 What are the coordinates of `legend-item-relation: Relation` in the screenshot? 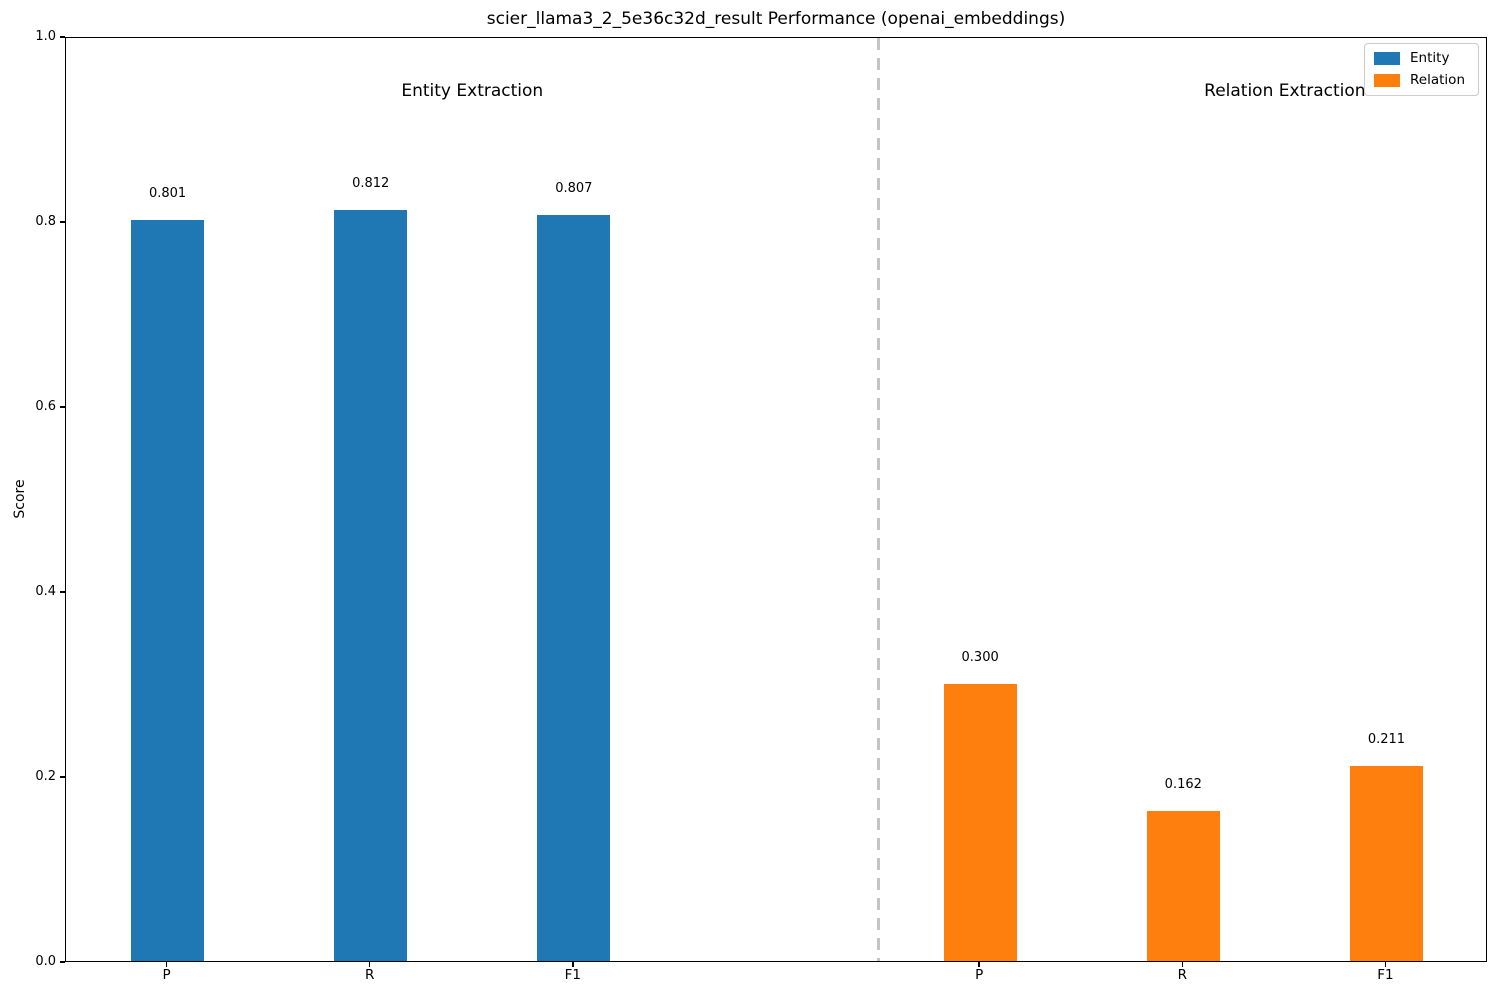 It's located at (1421, 80).